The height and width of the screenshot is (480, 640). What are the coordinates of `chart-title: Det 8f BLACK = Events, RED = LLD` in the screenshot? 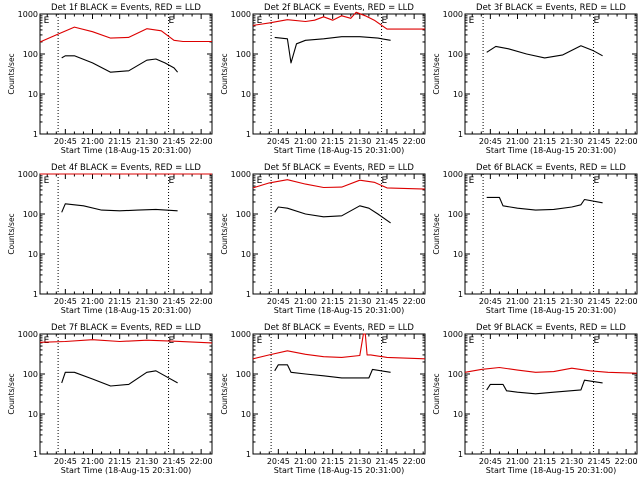 It's located at (339, 328).